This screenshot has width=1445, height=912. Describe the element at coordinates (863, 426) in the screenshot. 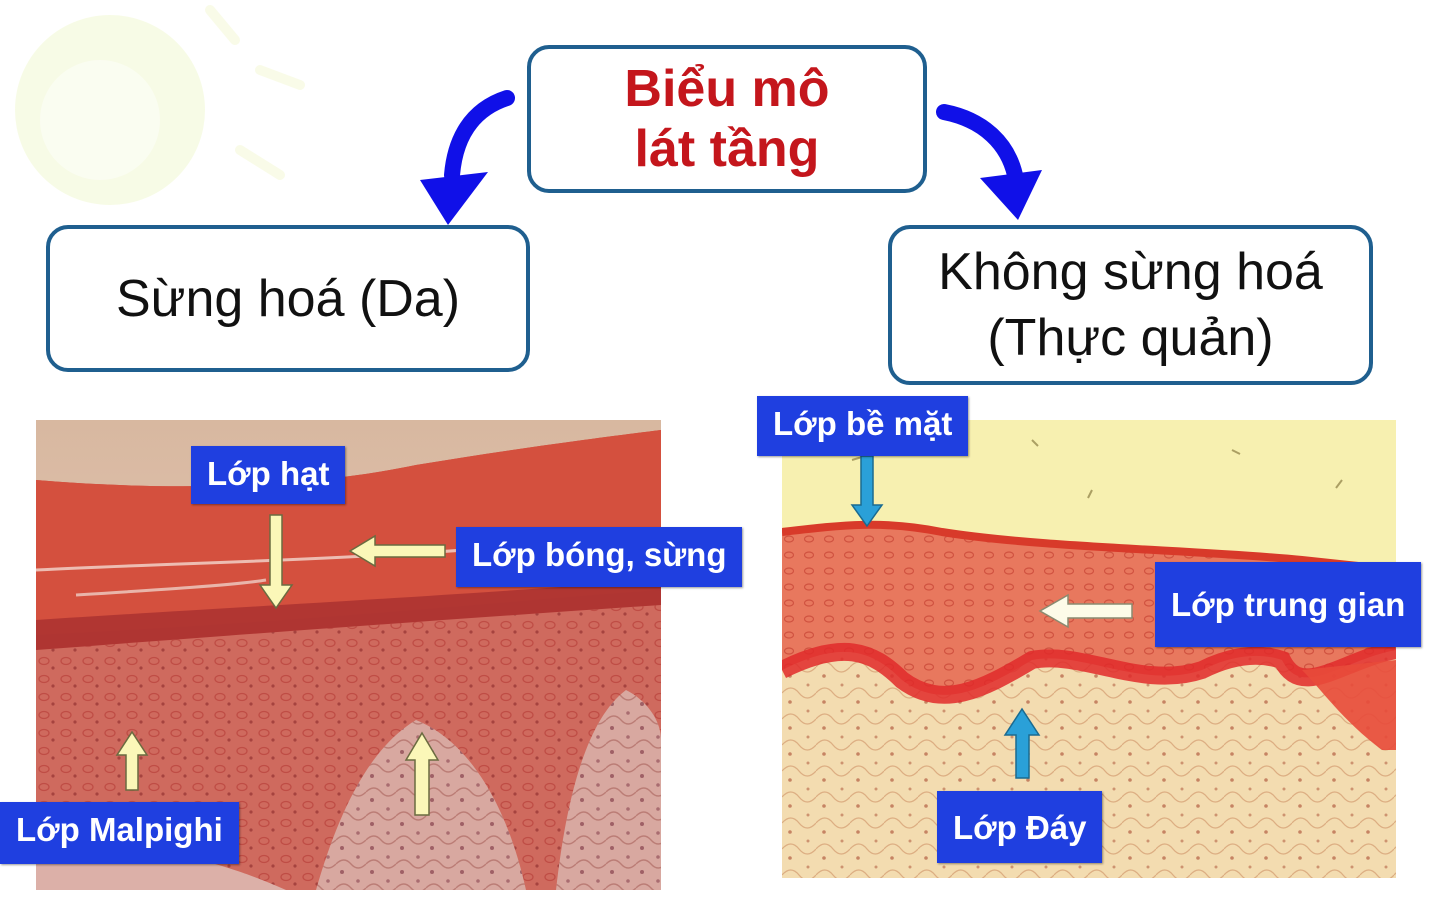

I see `label-surface-layer: Lớp bề mặt` at that location.